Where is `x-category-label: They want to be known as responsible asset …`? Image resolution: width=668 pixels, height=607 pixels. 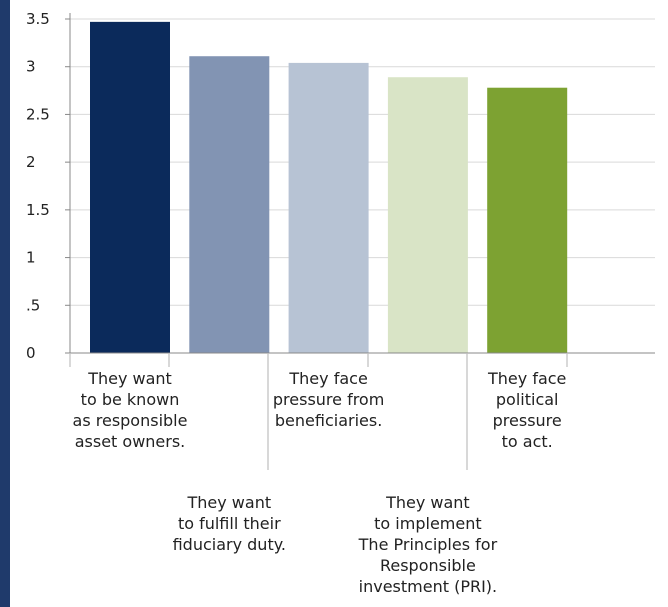
x-category-label: They want to be known as responsible asset … is located at coordinates (130, 410).